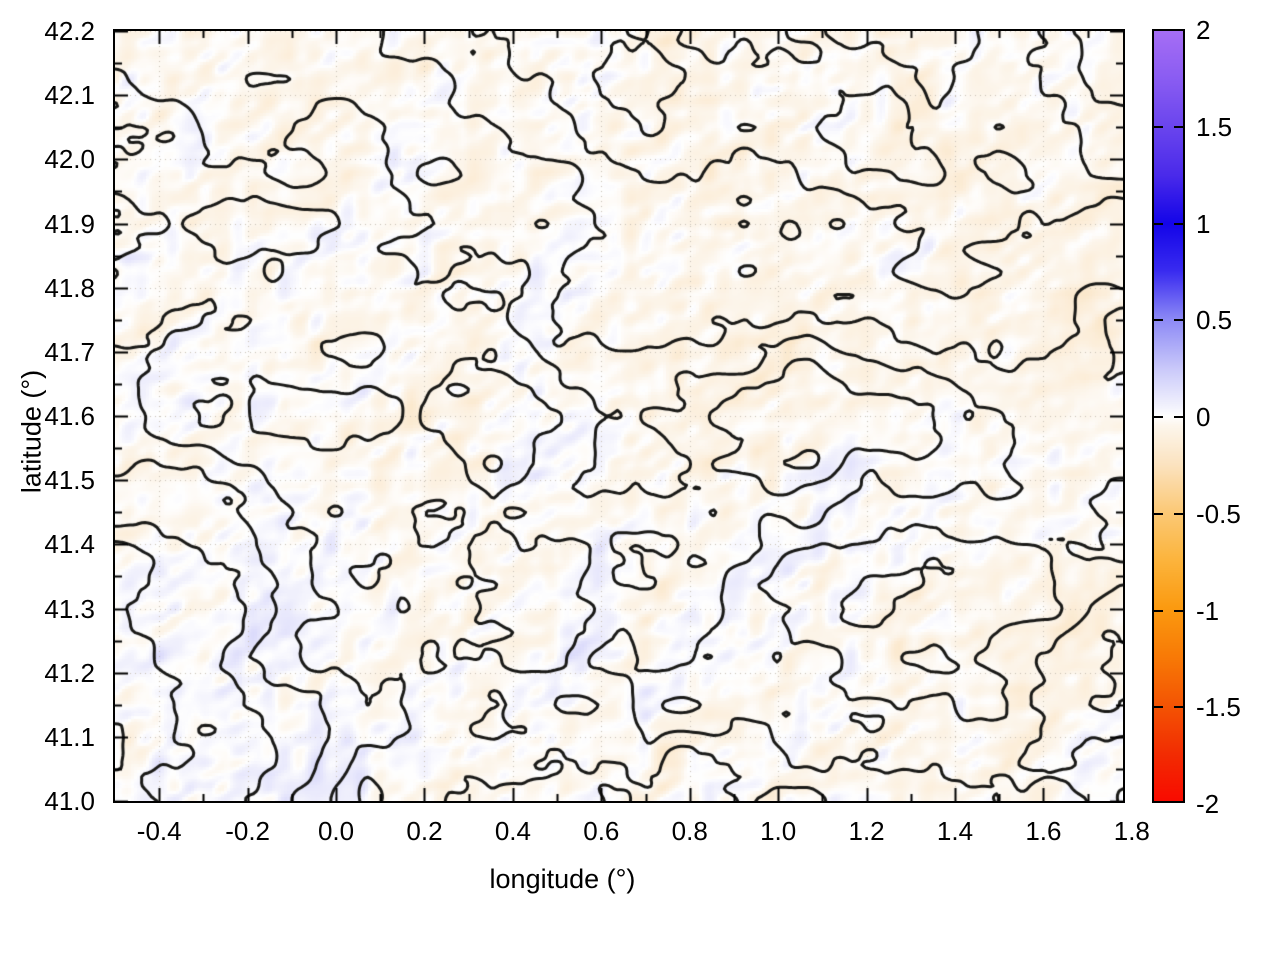 The image size is (1280, 960). What do you see at coordinates (69, 480) in the screenshot?
I see `latitude-tick-label: 41.5` at bounding box center [69, 480].